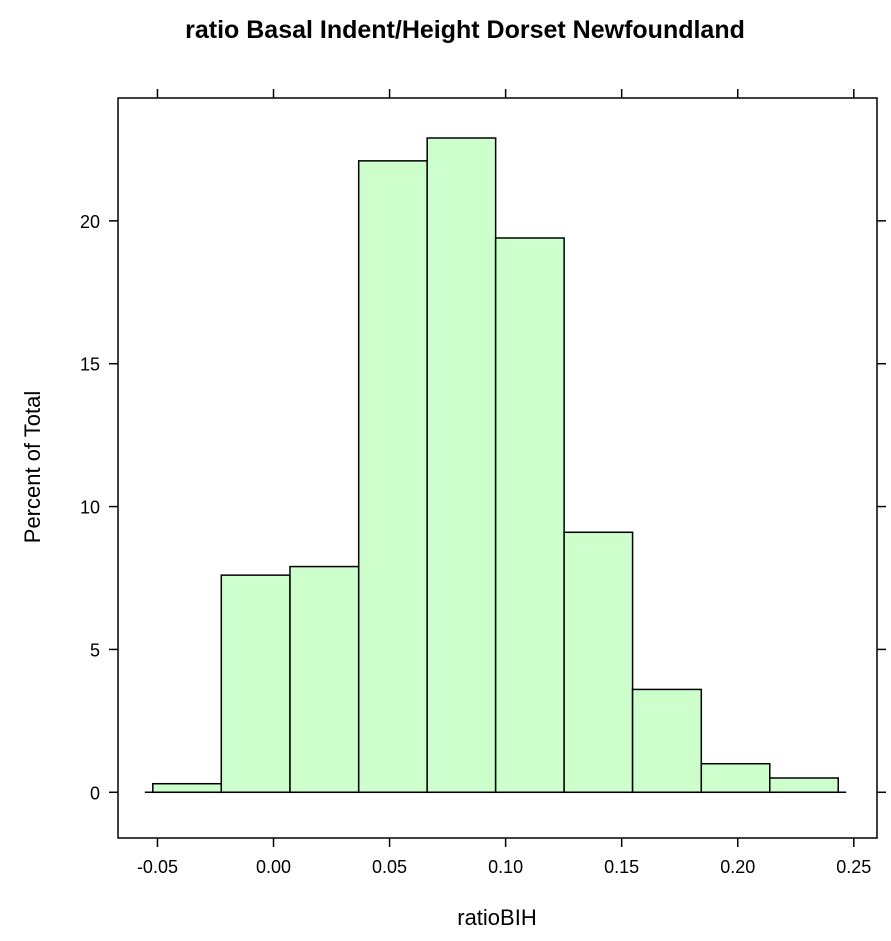  What do you see at coordinates (737, 867) in the screenshot?
I see `x-tick-label: 0.20` at bounding box center [737, 867].